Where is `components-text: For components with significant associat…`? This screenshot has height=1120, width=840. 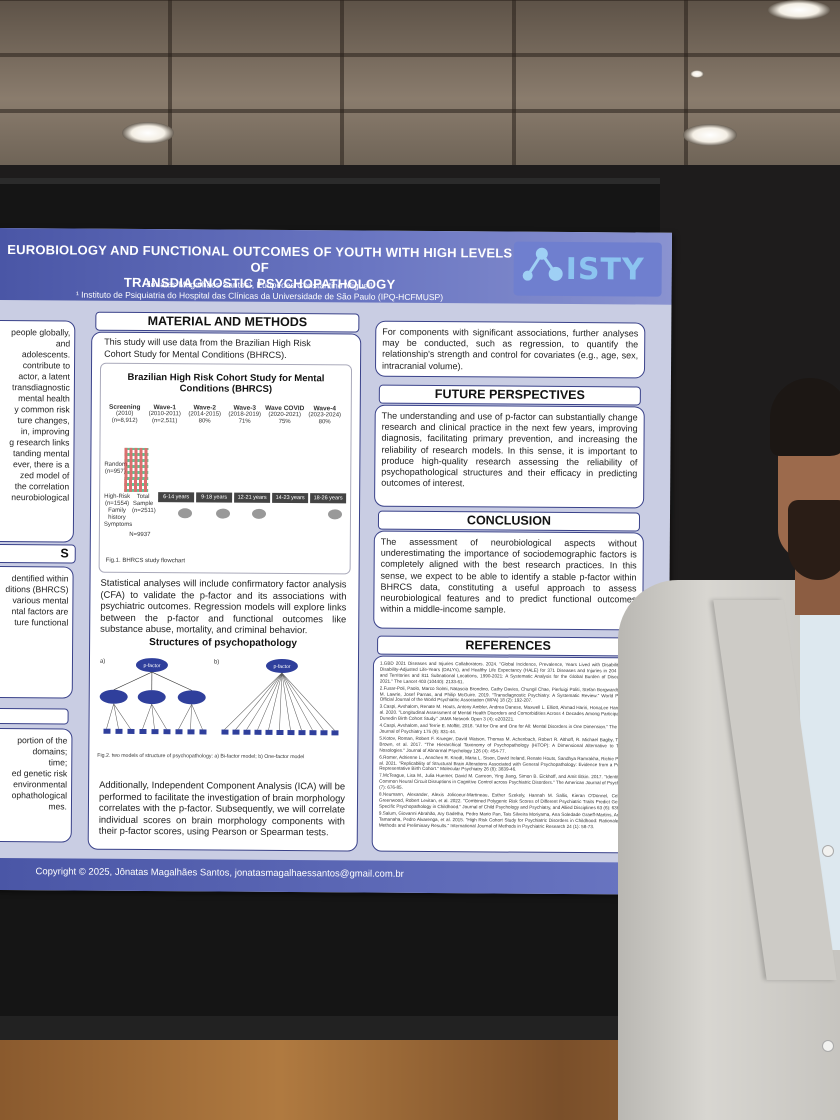
components-text: For components with significant associat… is located at coordinates (510, 348).